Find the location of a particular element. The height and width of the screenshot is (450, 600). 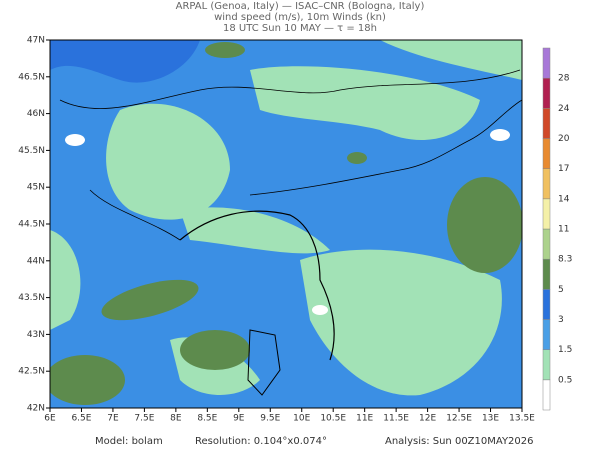

x-tick-label: 9E is located at coordinates (239, 419).